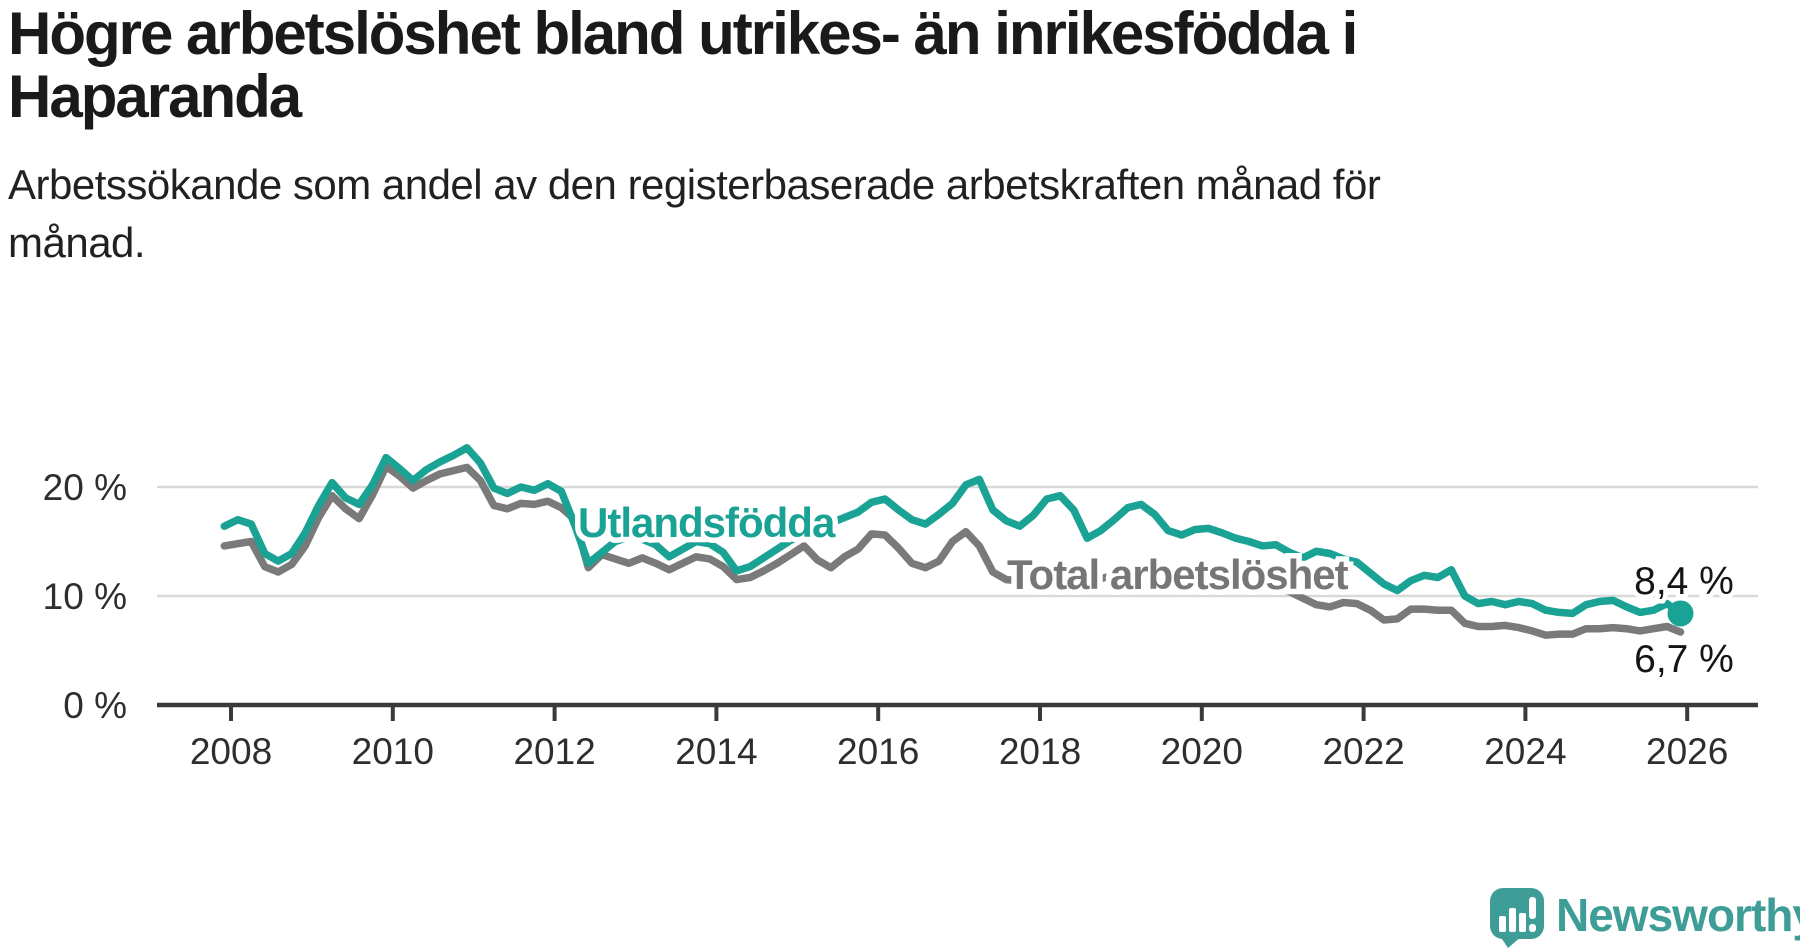  Describe the element at coordinates (95, 705) in the screenshot. I see `y-tick-label-0: 0 %` at that location.